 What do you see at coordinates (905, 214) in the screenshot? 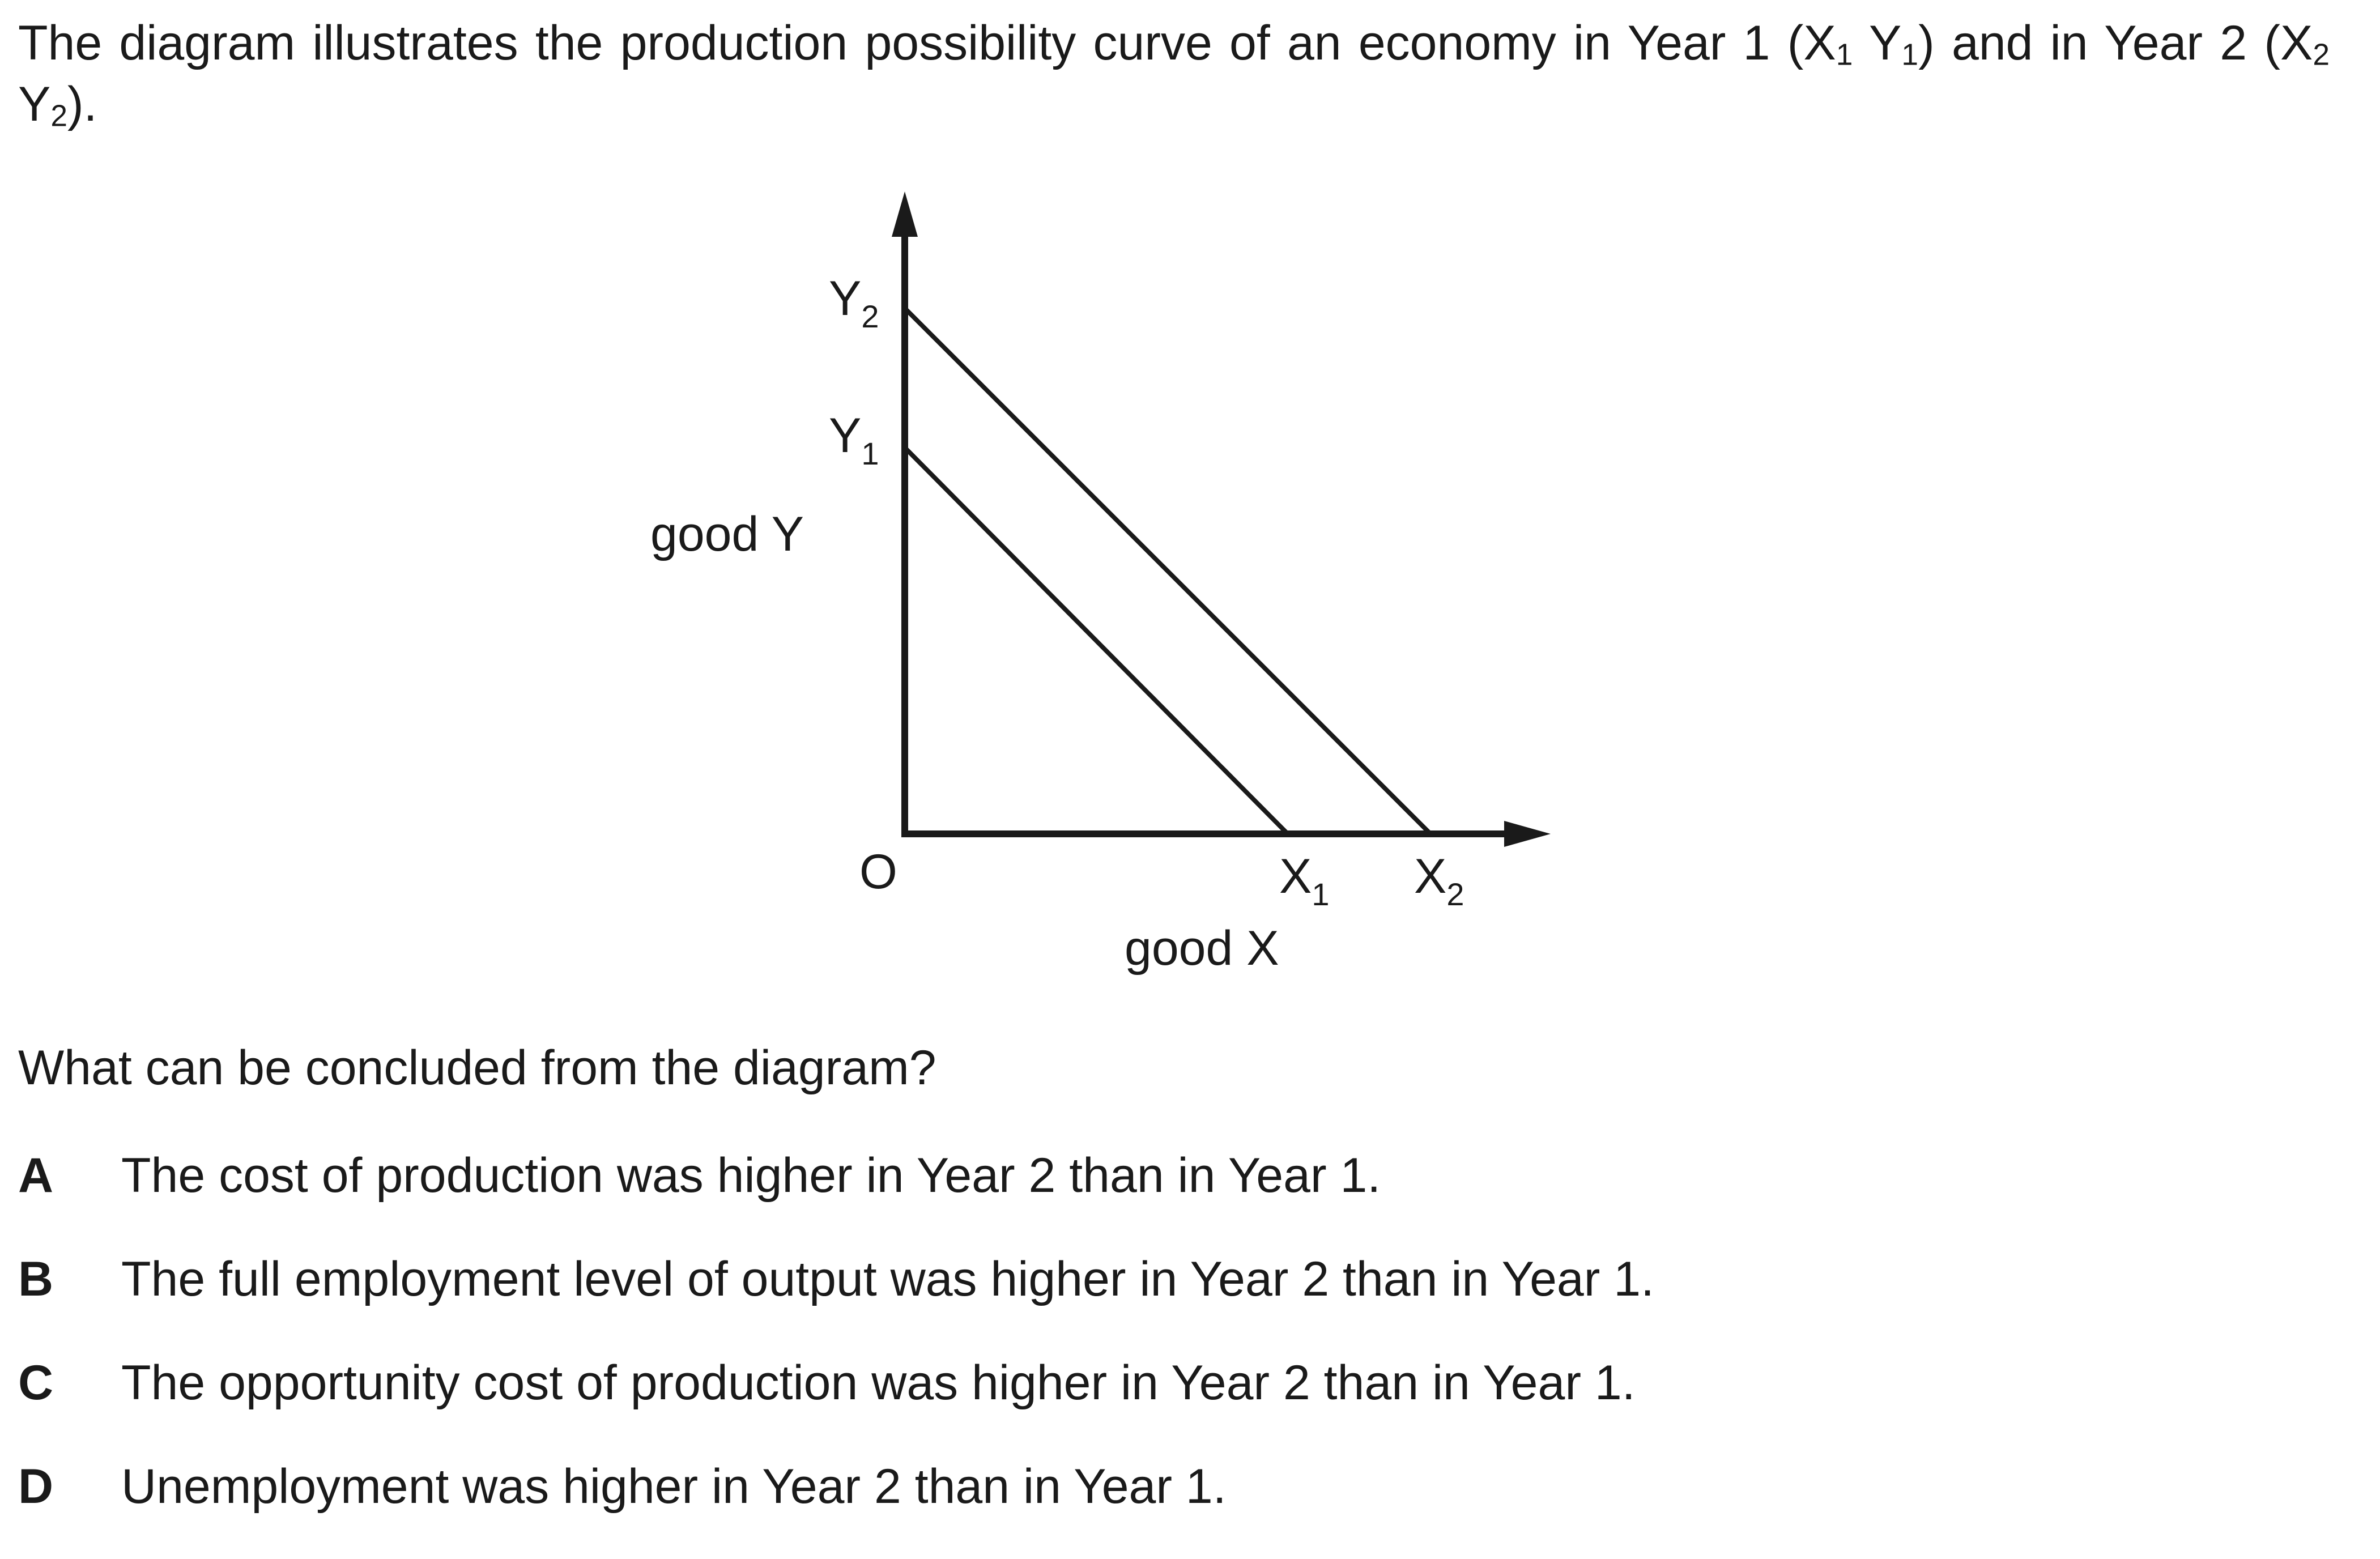
I see `y-axis-arrowhead` at bounding box center [905, 214].